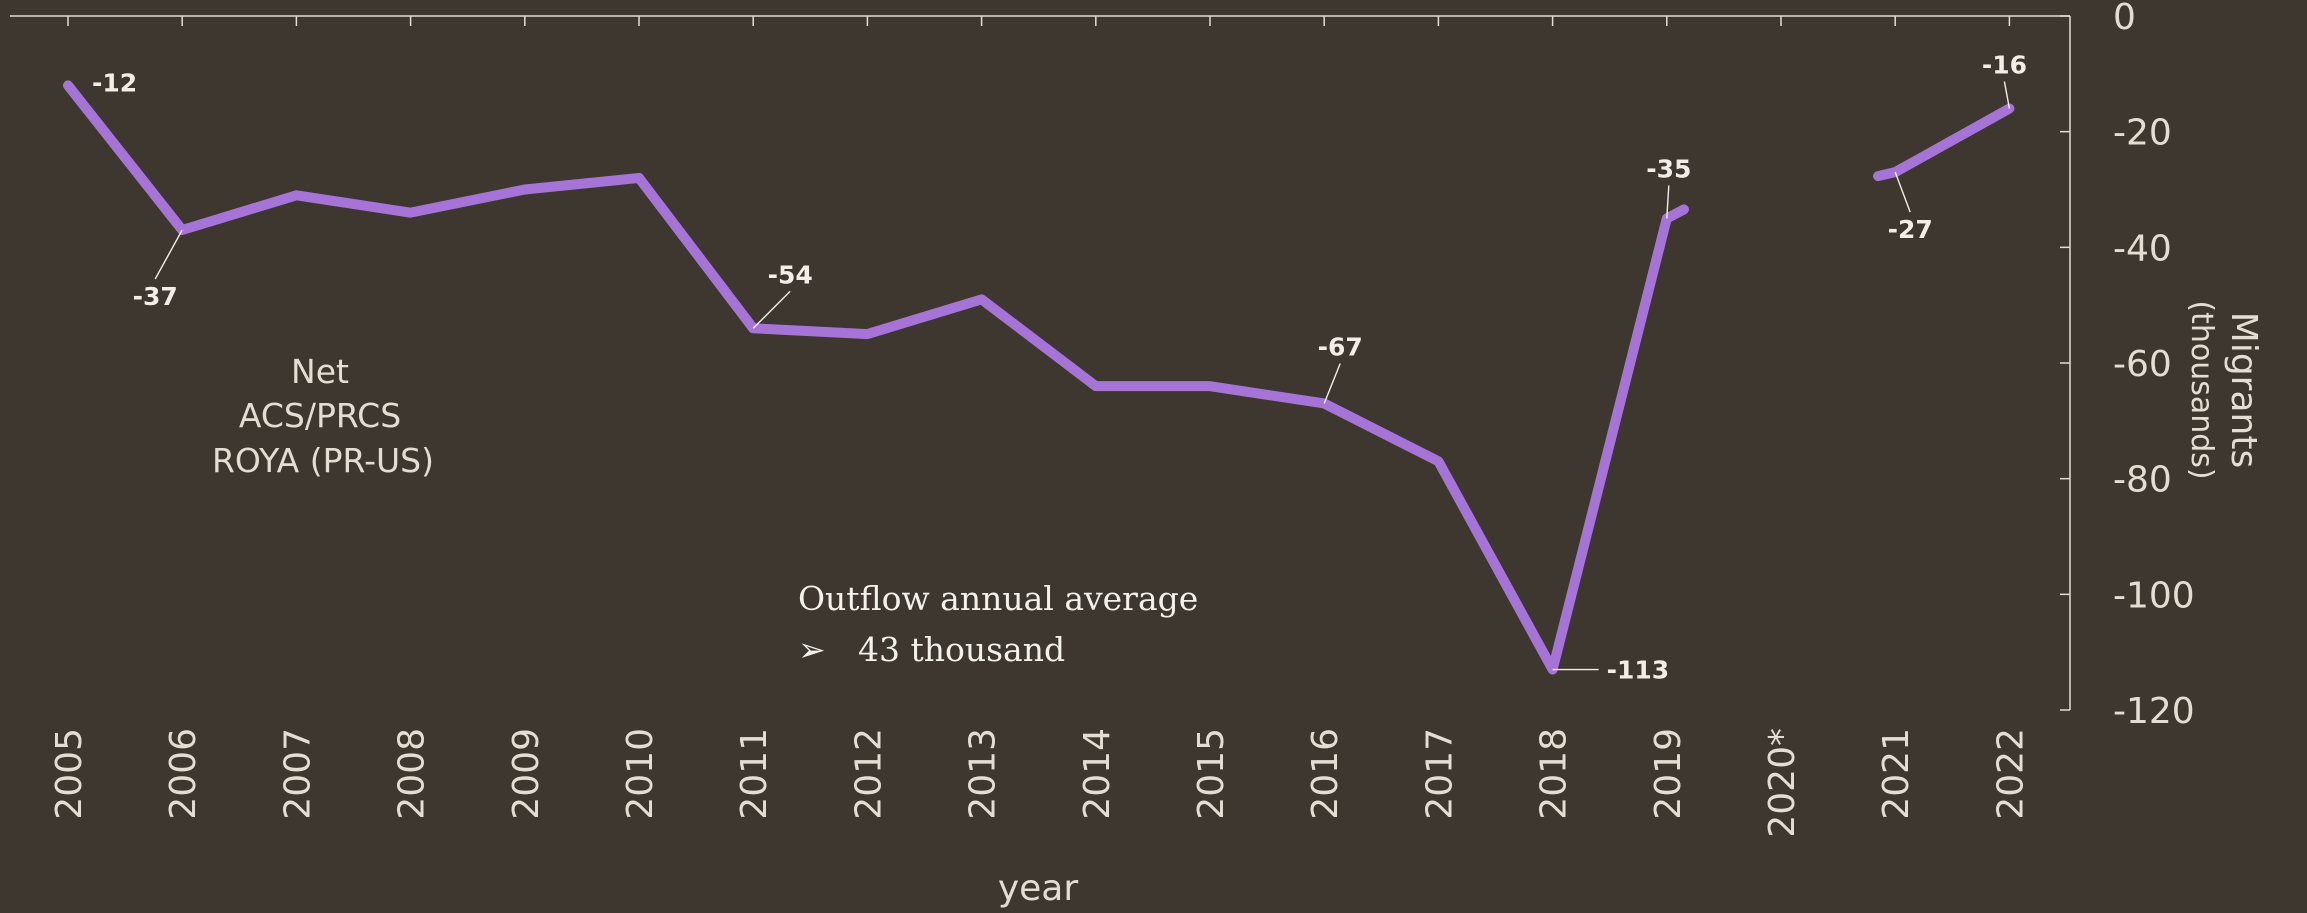  I want to click on data-label-2005: -12, so click(114, 82).